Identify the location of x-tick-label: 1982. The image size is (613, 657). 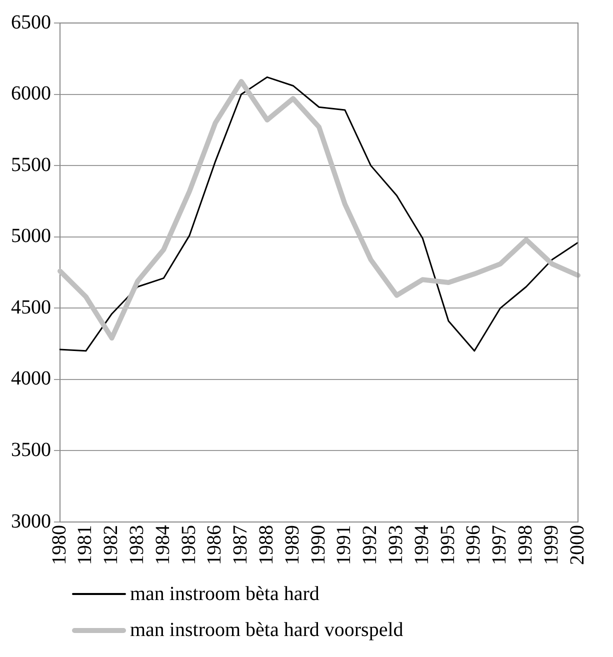
(111, 545).